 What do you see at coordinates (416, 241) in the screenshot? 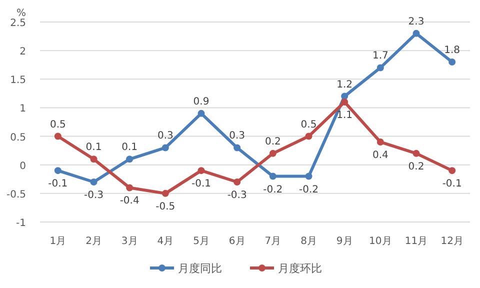
I see `x-tick-label: 11月` at bounding box center [416, 241].